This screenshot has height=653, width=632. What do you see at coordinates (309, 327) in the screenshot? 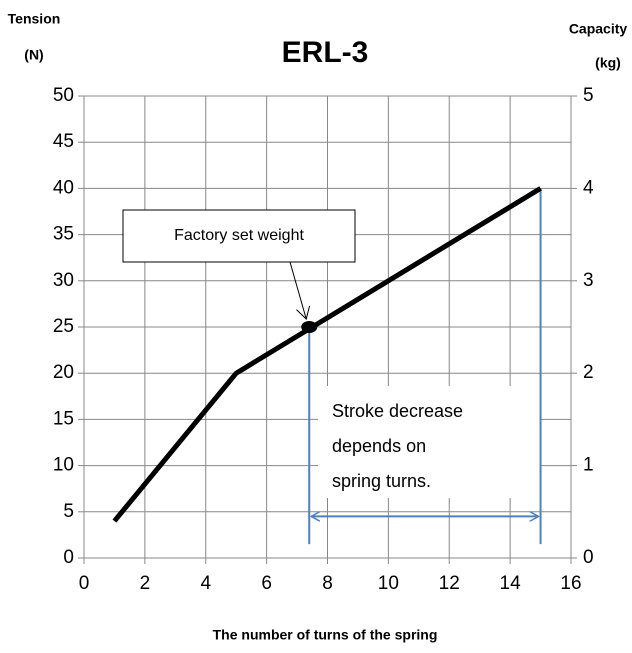
I see `factory-point` at bounding box center [309, 327].